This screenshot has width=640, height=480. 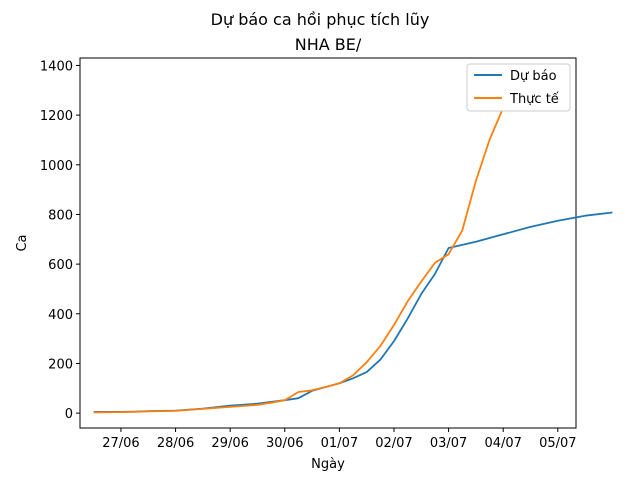 I want to click on x-tick-label: 30/06, so click(x=284, y=443).